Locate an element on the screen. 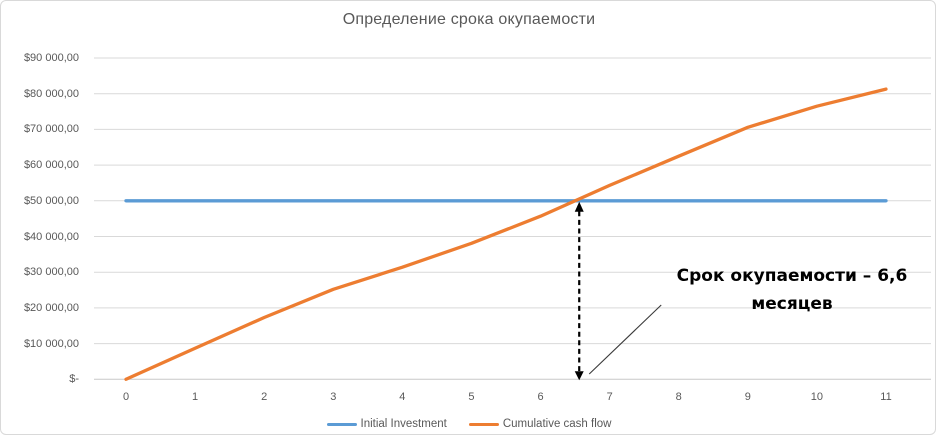 This screenshot has width=936, height=435. x-axis-tick-label: 6 is located at coordinates (540, 397).